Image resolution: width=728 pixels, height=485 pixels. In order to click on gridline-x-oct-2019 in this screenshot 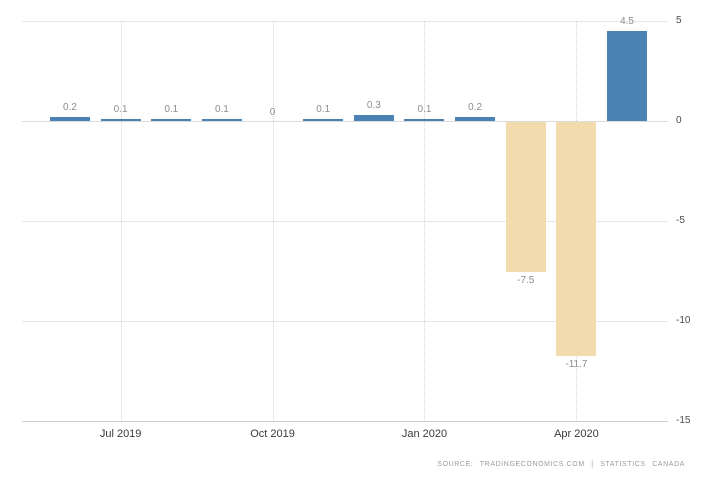, I will do `click(273, 221)`.